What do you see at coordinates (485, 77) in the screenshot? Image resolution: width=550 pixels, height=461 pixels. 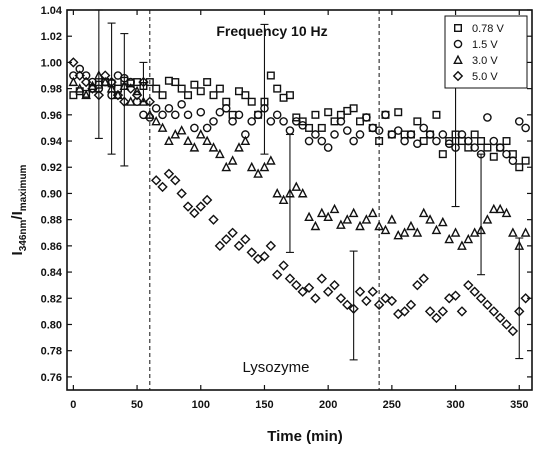 I see `legend-label: 5.0 V` at bounding box center [485, 77].